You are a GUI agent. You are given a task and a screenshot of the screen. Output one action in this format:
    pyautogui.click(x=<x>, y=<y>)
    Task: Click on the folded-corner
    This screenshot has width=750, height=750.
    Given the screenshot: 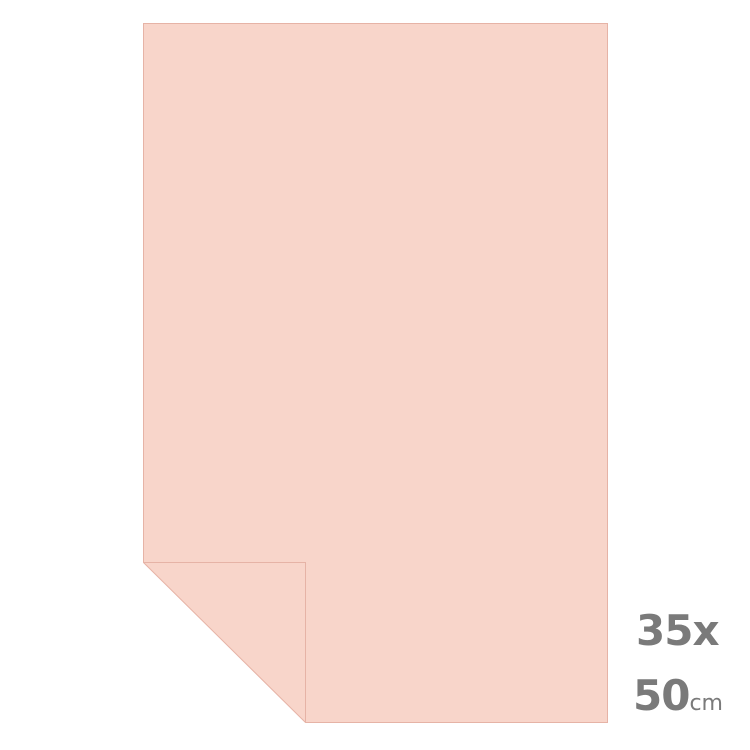 What is the action you would take?
    pyautogui.click(x=224, y=642)
    